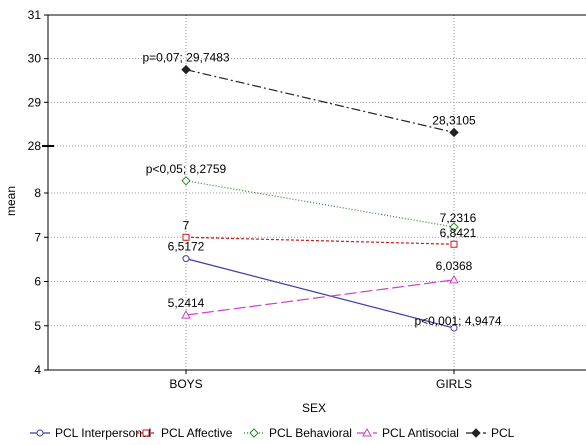  Describe the element at coordinates (37, 282) in the screenshot. I see `y-tick-label: 6` at that location.